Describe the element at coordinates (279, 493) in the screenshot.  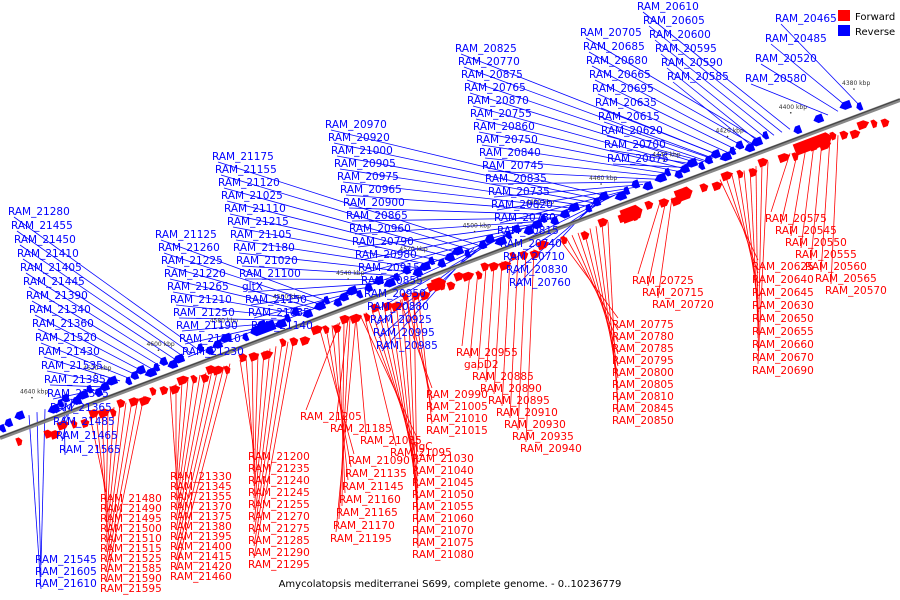
I see `gene-label: RAM_21245` at that location.